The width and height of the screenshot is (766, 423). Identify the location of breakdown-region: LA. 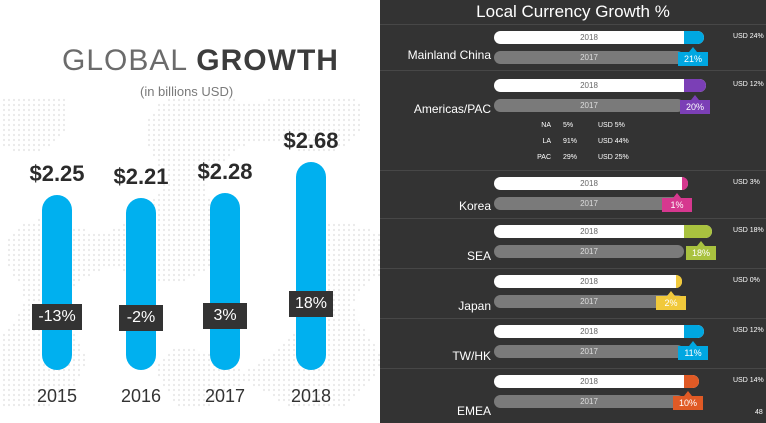
(546, 141).